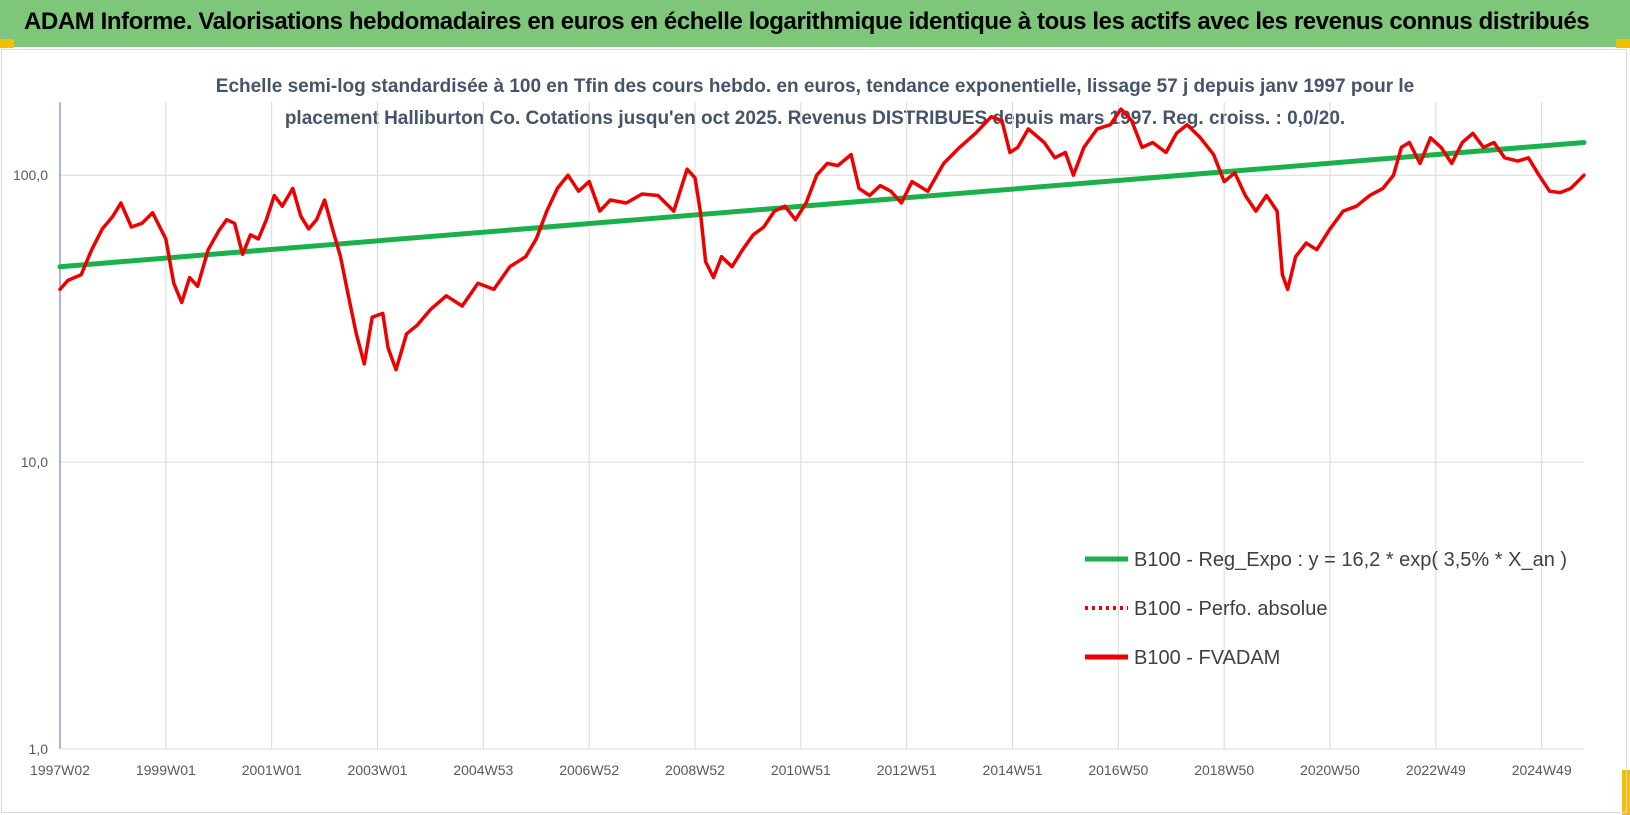  I want to click on x-tick-label-8: 2012W51, so click(907, 770).